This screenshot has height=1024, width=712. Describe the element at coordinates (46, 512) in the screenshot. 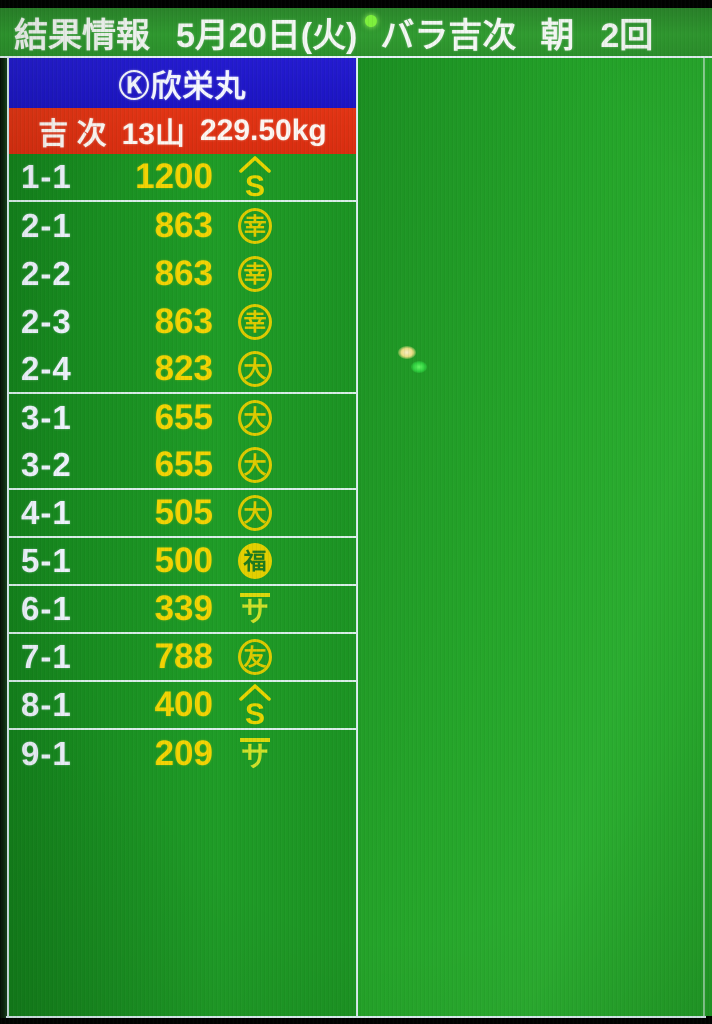

I see `lot-cell: 4-1` at that location.